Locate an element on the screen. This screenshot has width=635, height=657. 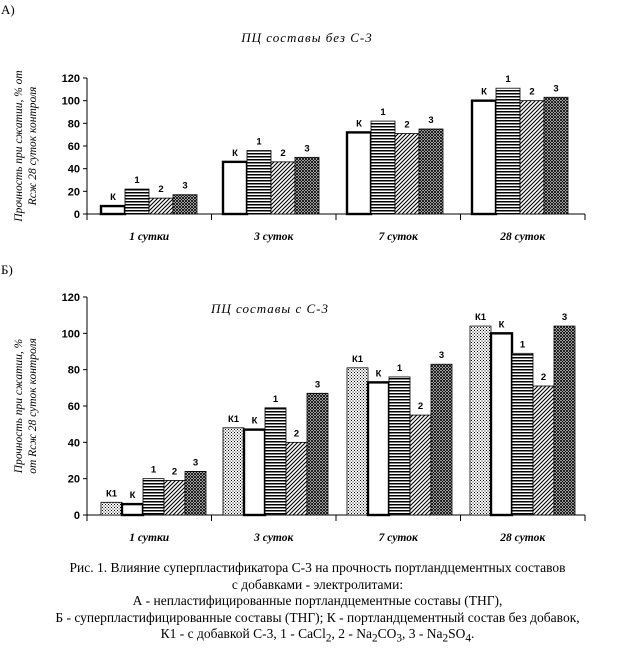
chart-title: ПЦ составы с С-3 is located at coordinates (269, 308).